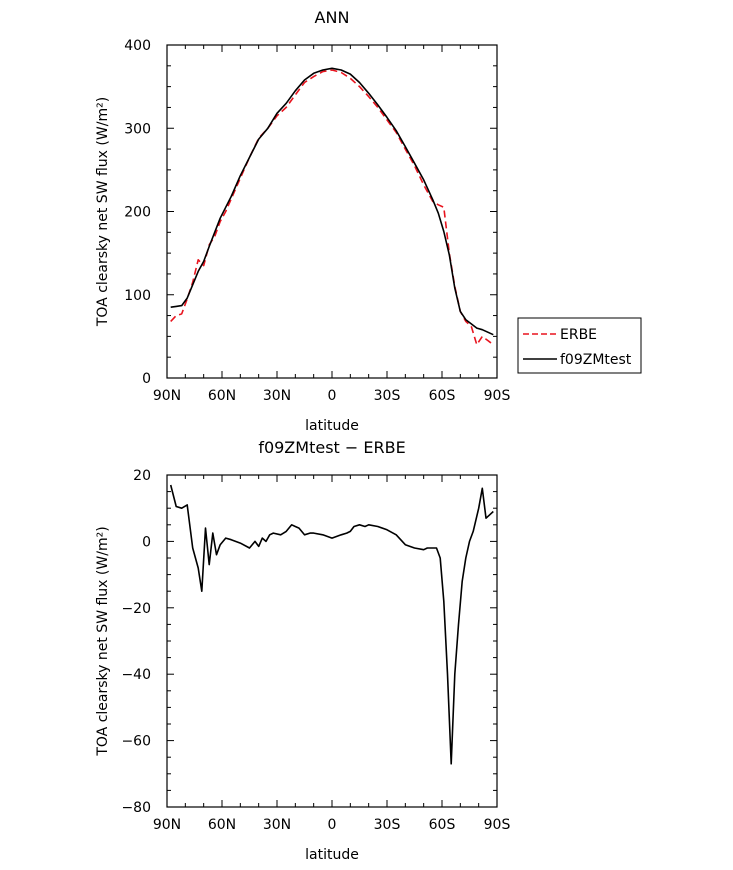 The image size is (733, 870). Describe the element at coordinates (137, 46) in the screenshot. I see `y-tick-label: 400` at that location.